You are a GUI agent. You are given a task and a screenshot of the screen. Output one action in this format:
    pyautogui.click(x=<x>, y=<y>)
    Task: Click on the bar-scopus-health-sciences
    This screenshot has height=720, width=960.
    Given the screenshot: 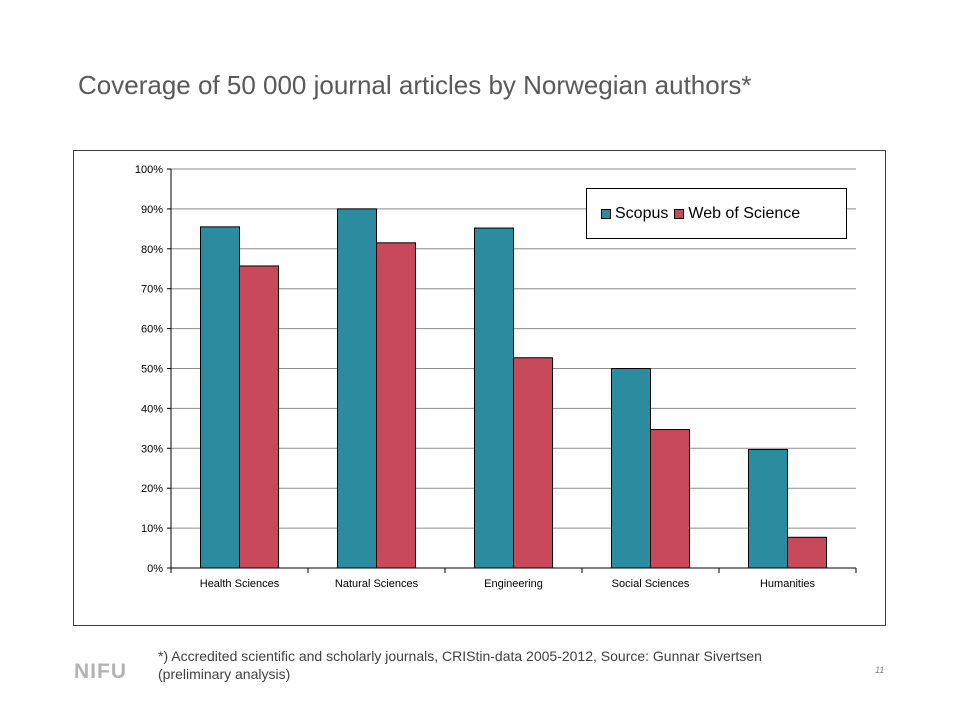 What is the action you would take?
    pyautogui.click(x=220, y=397)
    